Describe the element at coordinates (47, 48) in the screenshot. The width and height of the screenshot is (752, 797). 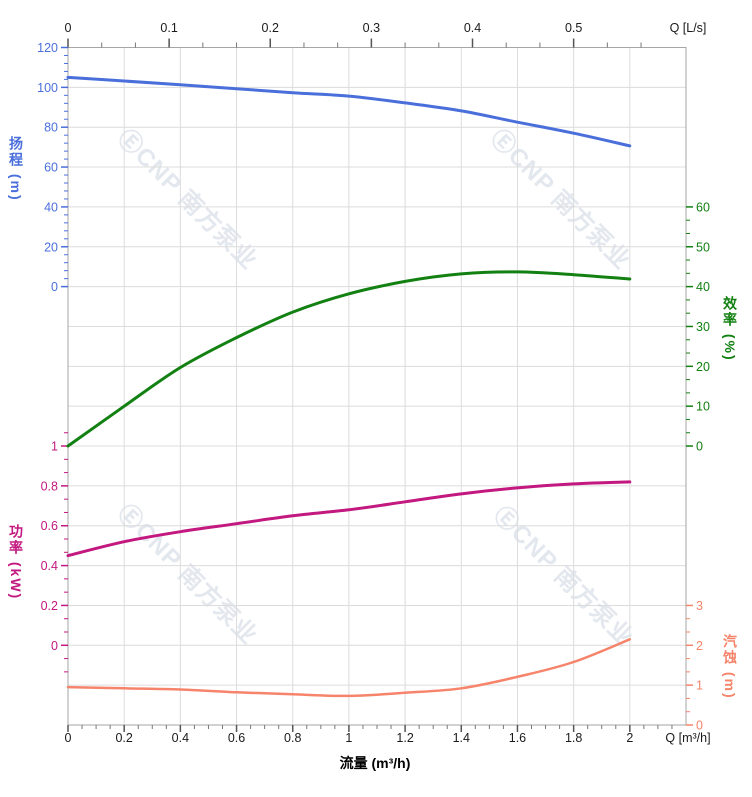
I see `head-tick-label: 120` at that location.